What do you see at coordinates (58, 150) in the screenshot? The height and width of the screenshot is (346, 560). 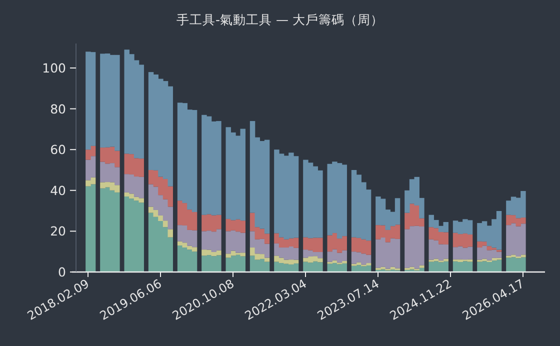 I see `y-tick-label: 60` at bounding box center [58, 150].